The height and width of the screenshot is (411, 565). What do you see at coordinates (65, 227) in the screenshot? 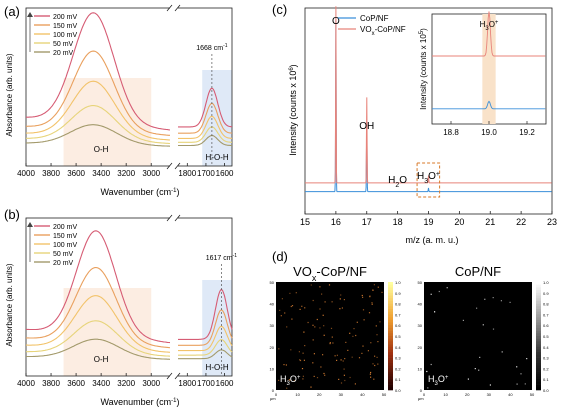
I see `legend-label: 200 mV` at bounding box center [65, 227].